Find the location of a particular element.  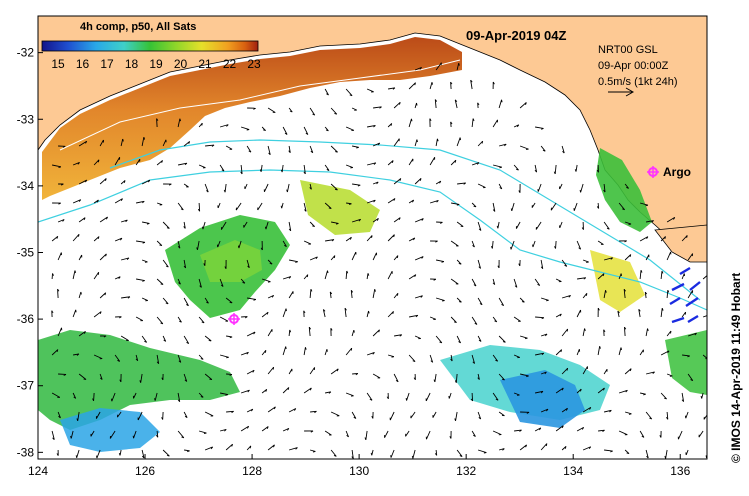

lat-tick-label: -33 is located at coordinates (26, 119).